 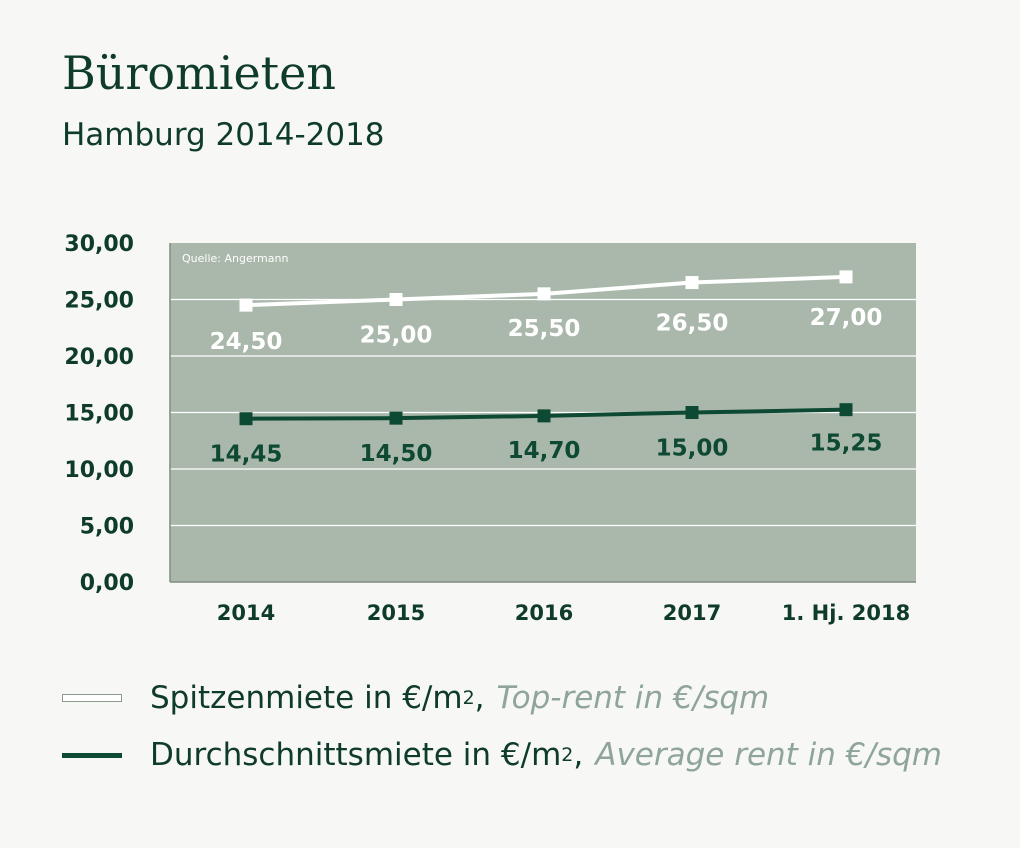 I want to click on y-tick-label: 20,00, so click(x=99, y=357).